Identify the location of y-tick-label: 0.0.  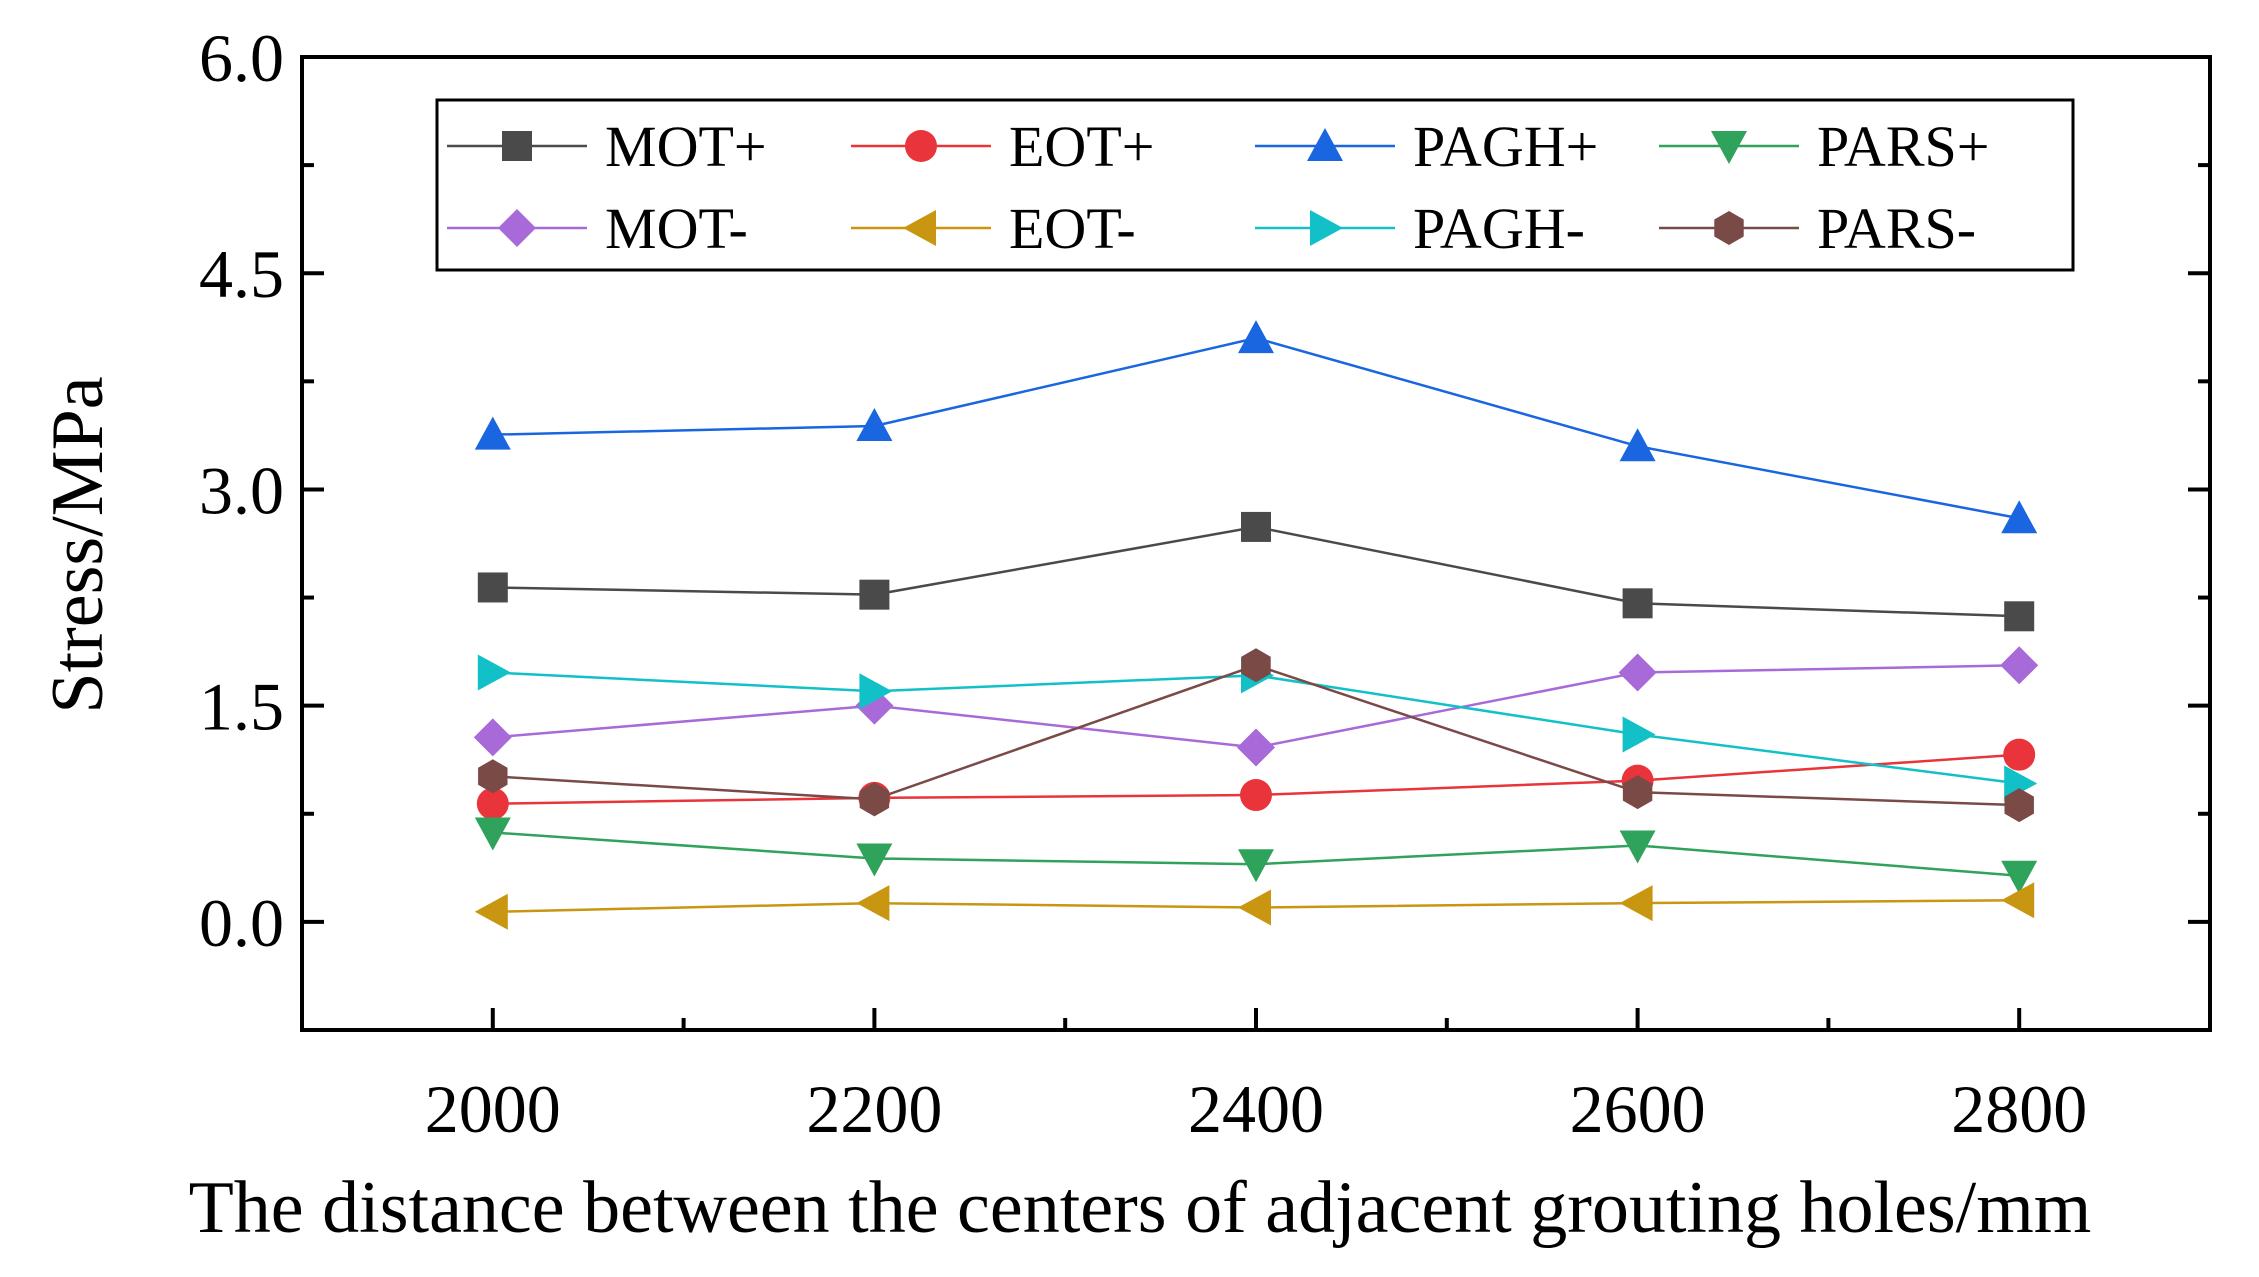
(241, 923).